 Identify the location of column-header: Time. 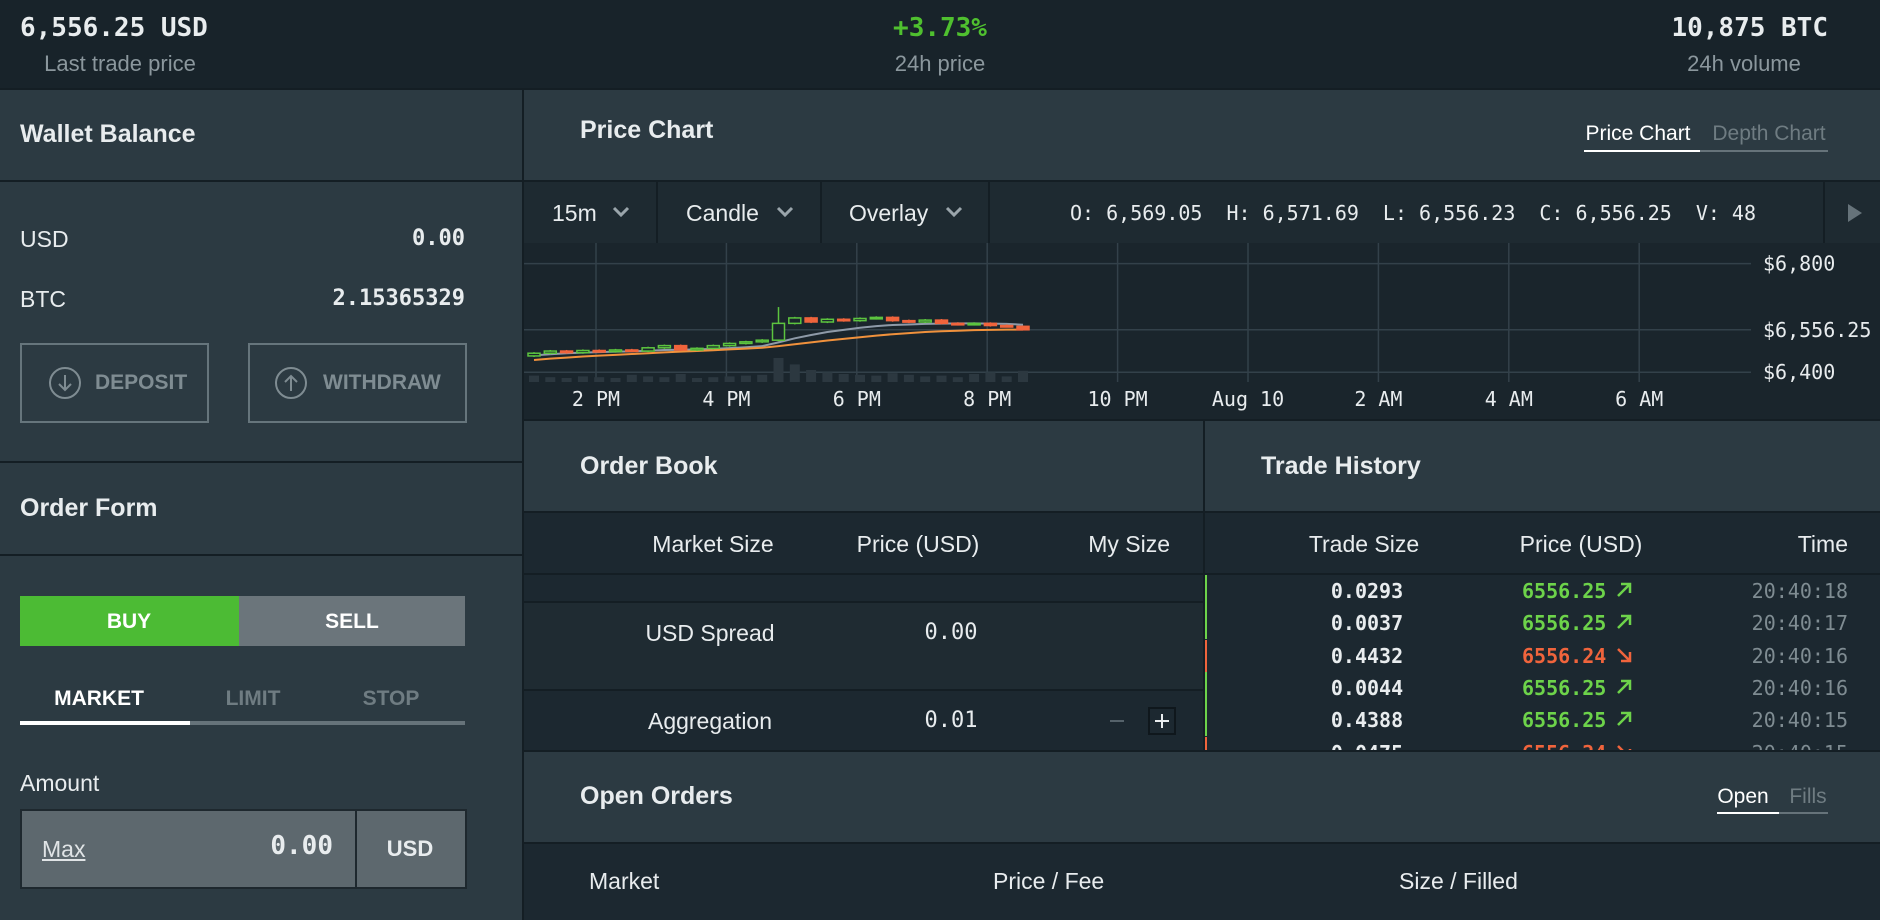
(1822, 544).